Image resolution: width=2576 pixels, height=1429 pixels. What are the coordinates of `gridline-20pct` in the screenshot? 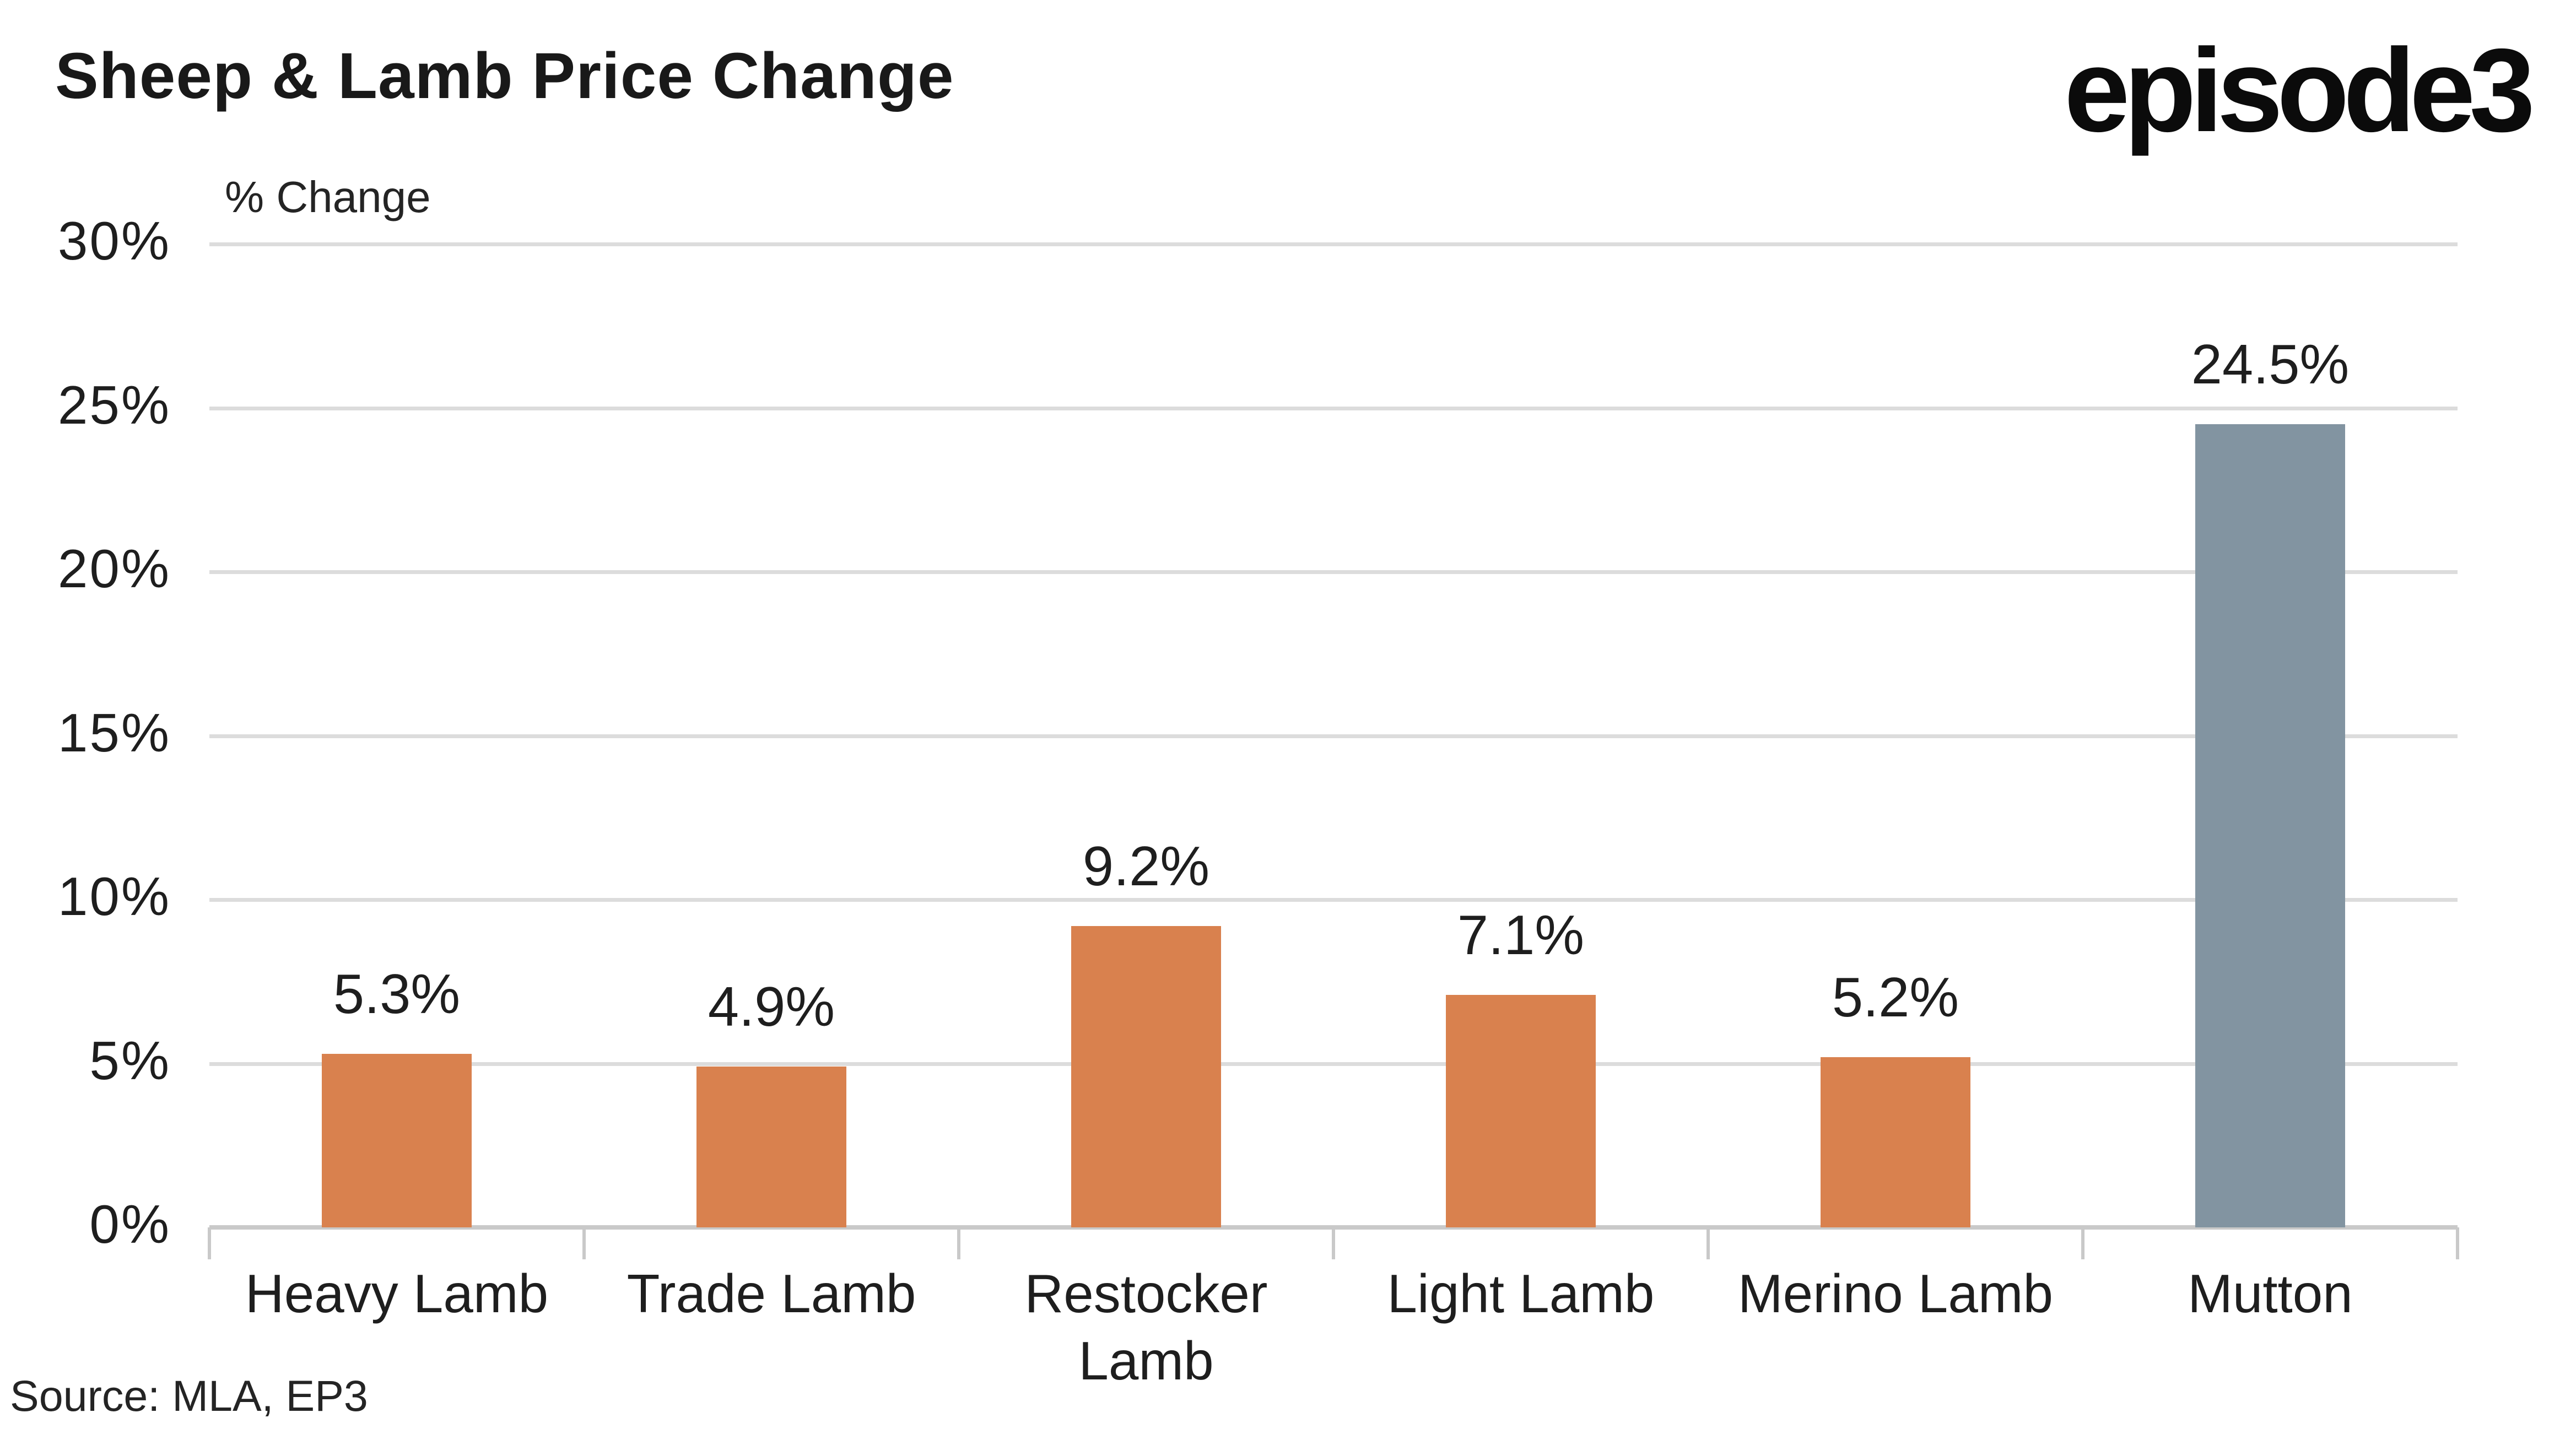 It's located at (1333, 572).